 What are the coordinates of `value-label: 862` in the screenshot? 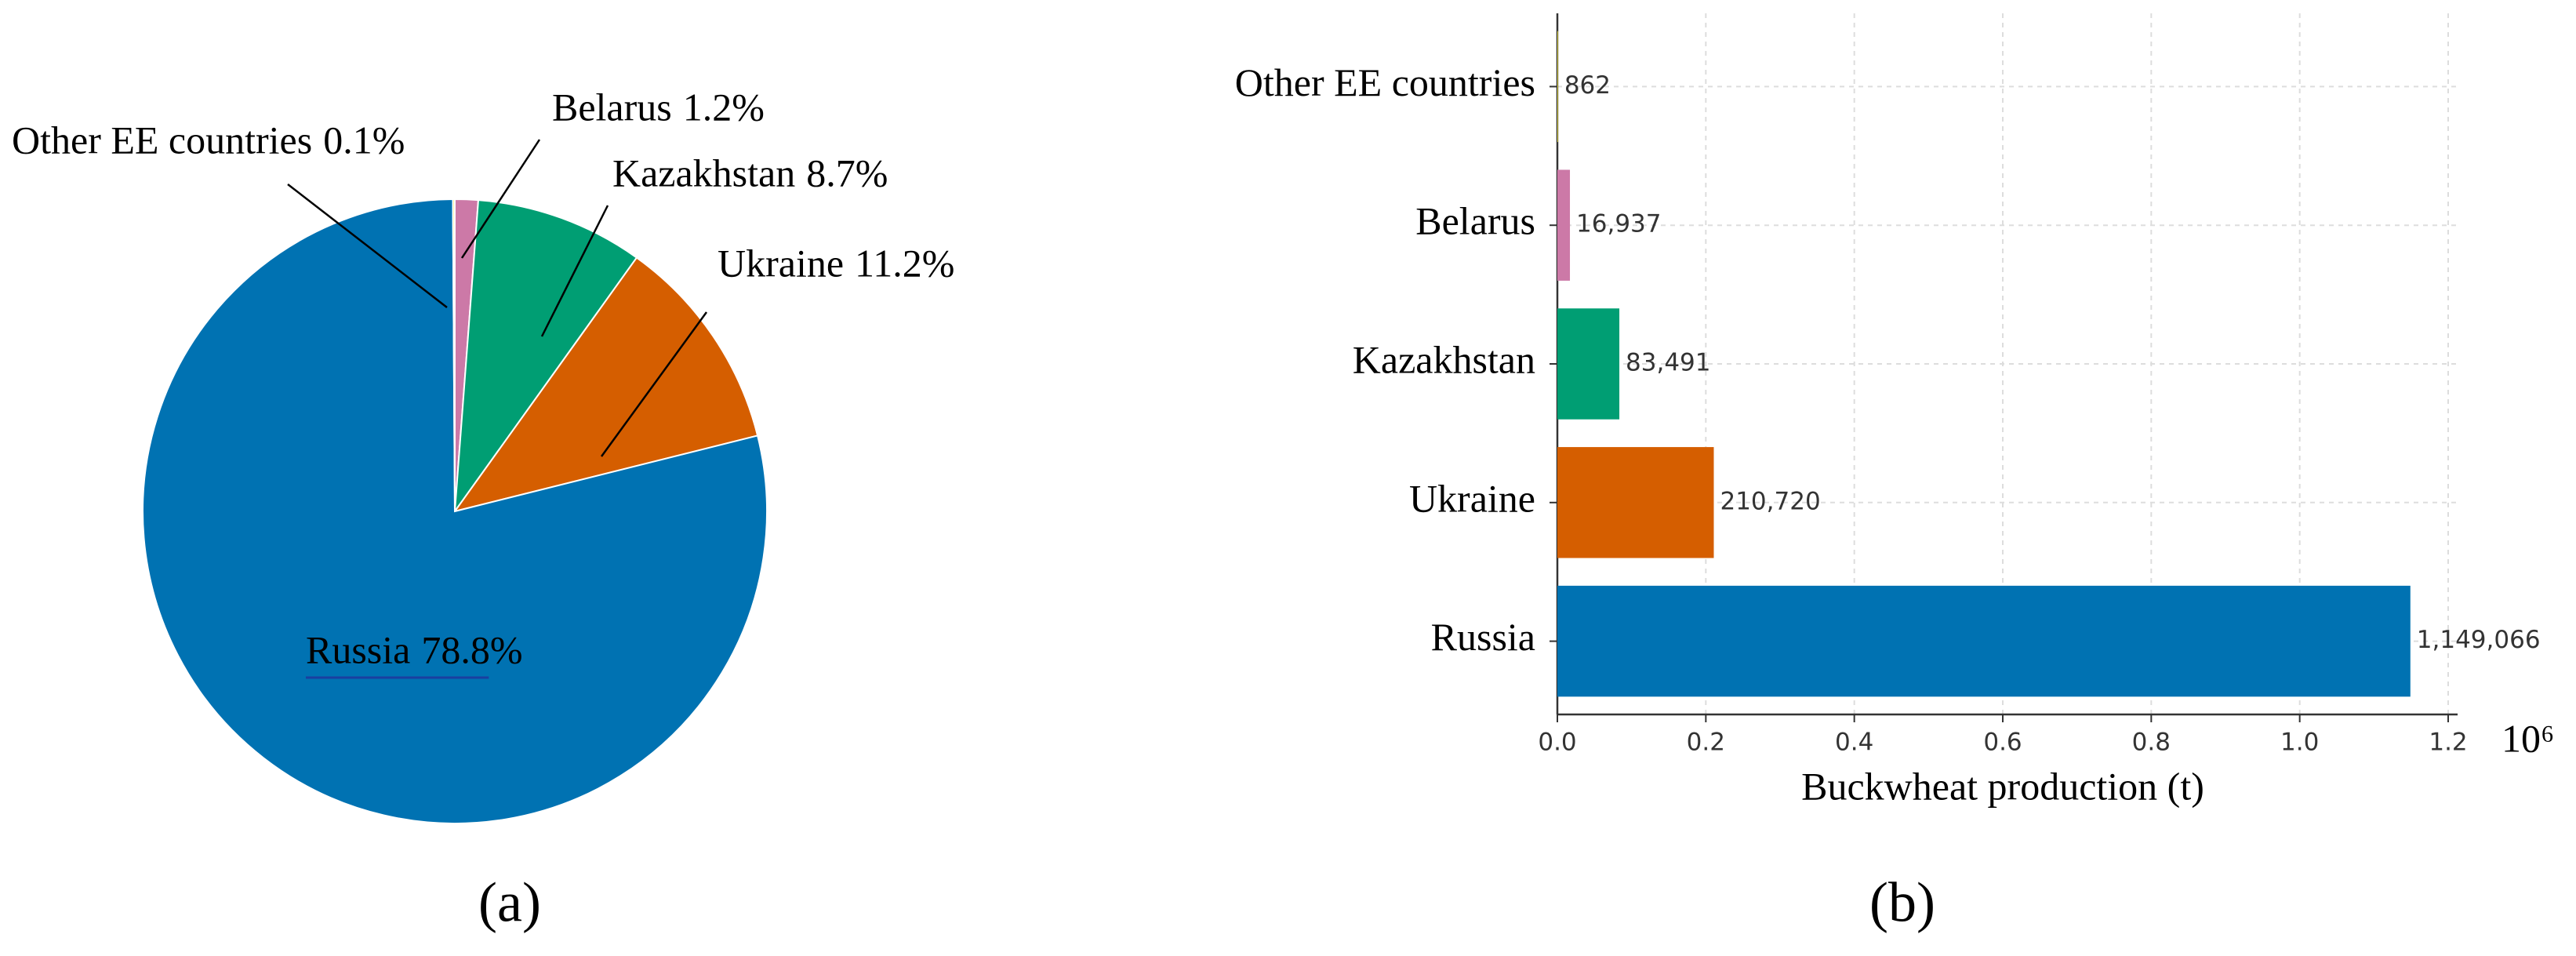 It's located at (1587, 85).